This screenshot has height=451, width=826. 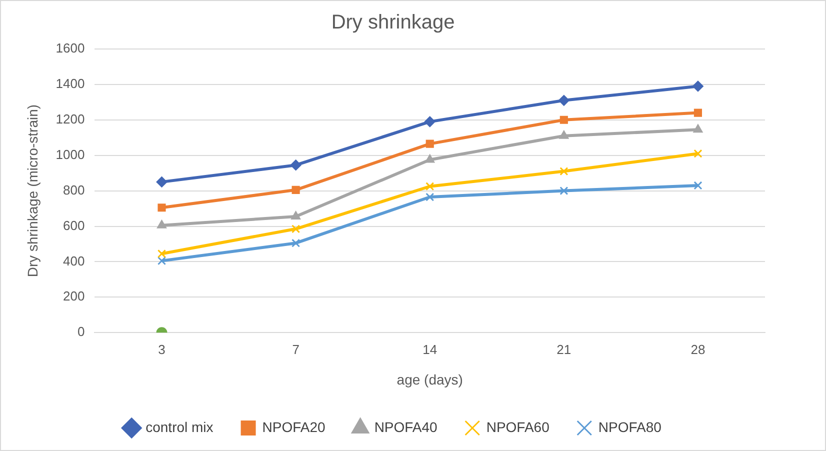 I want to click on y-tick-label: 1200, so click(x=70, y=118).